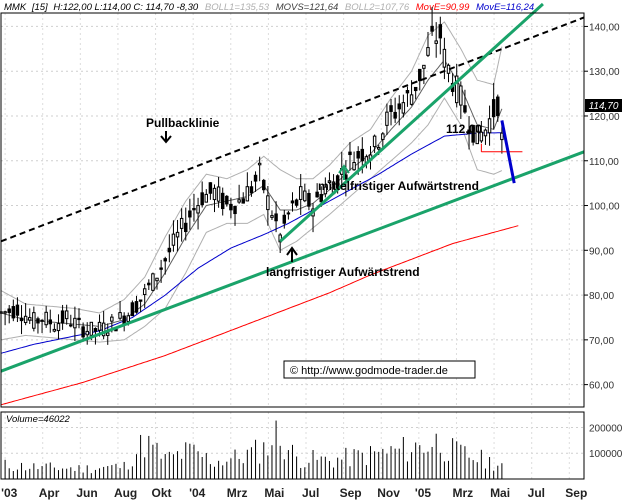 The width and height of the screenshot is (624, 501). What do you see at coordinates (39, 7) in the screenshot?
I see `header-interval: [15]` at bounding box center [39, 7].